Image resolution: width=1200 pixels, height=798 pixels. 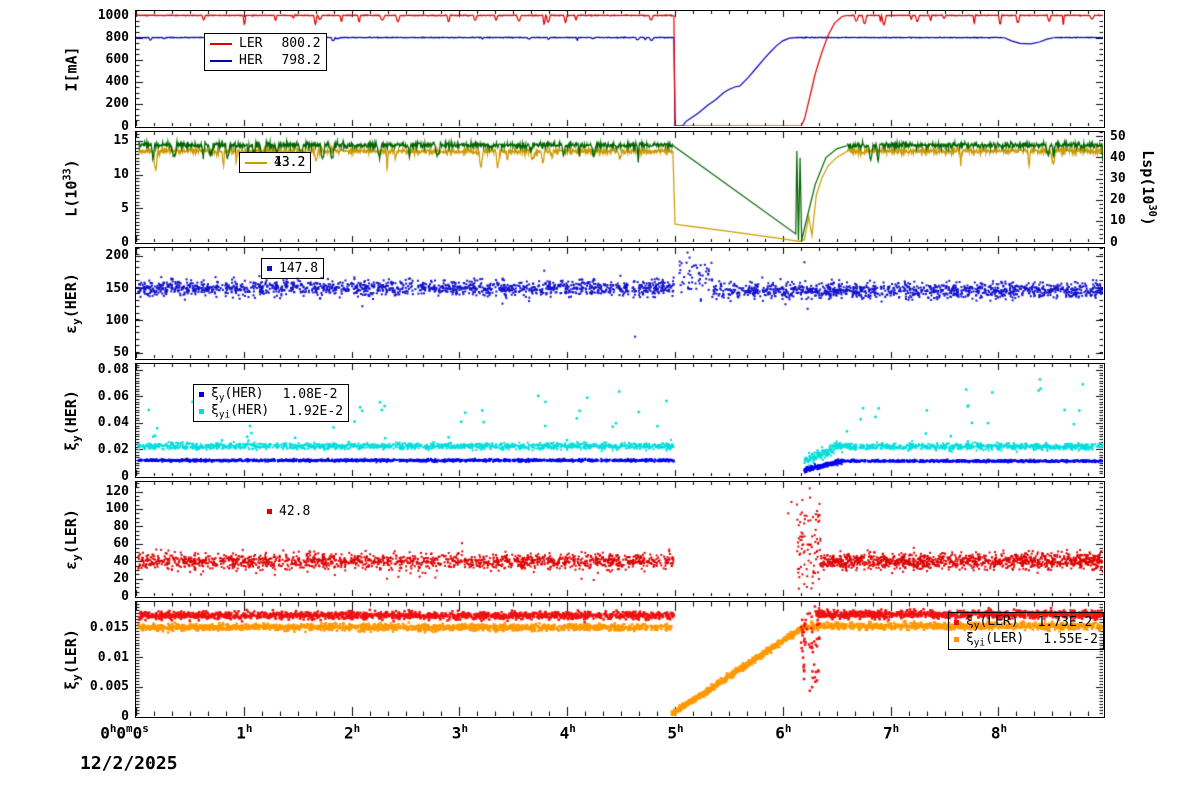 I want to click on legend-entry: ξy(LER) 1.73E-2, so click(x=1025, y=622).